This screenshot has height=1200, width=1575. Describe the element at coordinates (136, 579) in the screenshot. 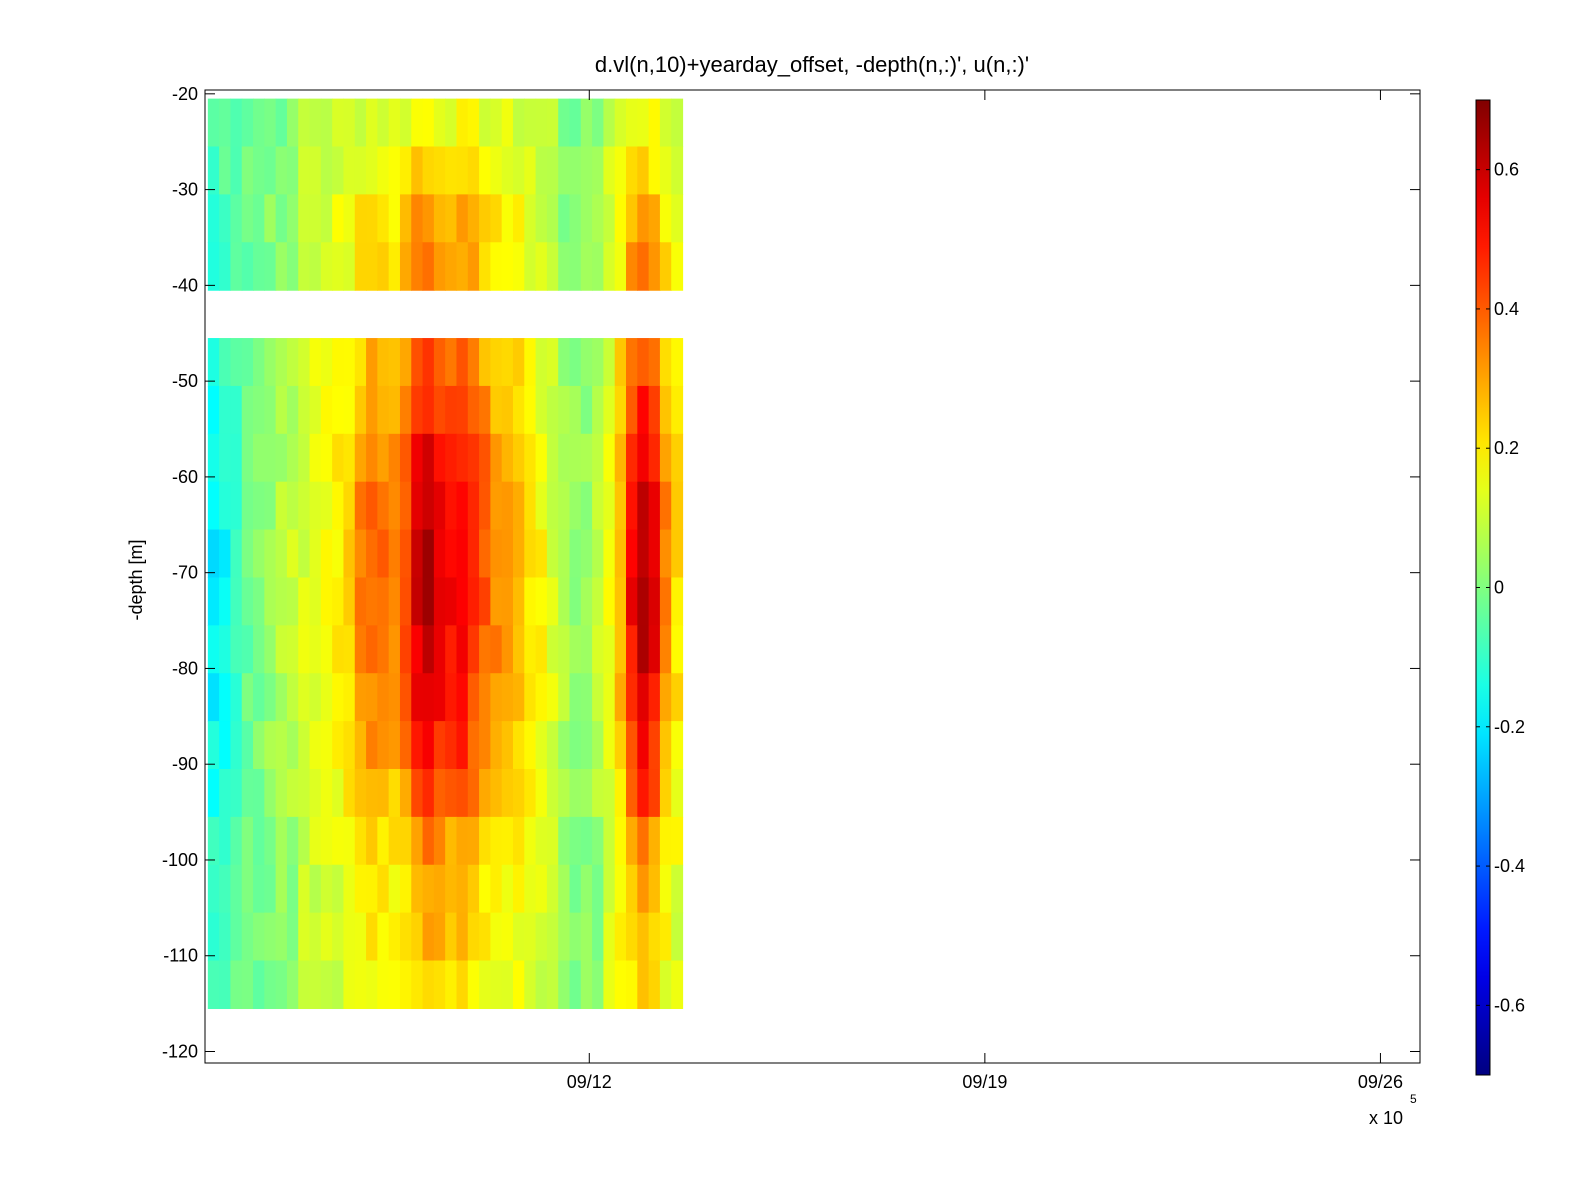

I see `y-axis-label: -depth [m]` at that location.